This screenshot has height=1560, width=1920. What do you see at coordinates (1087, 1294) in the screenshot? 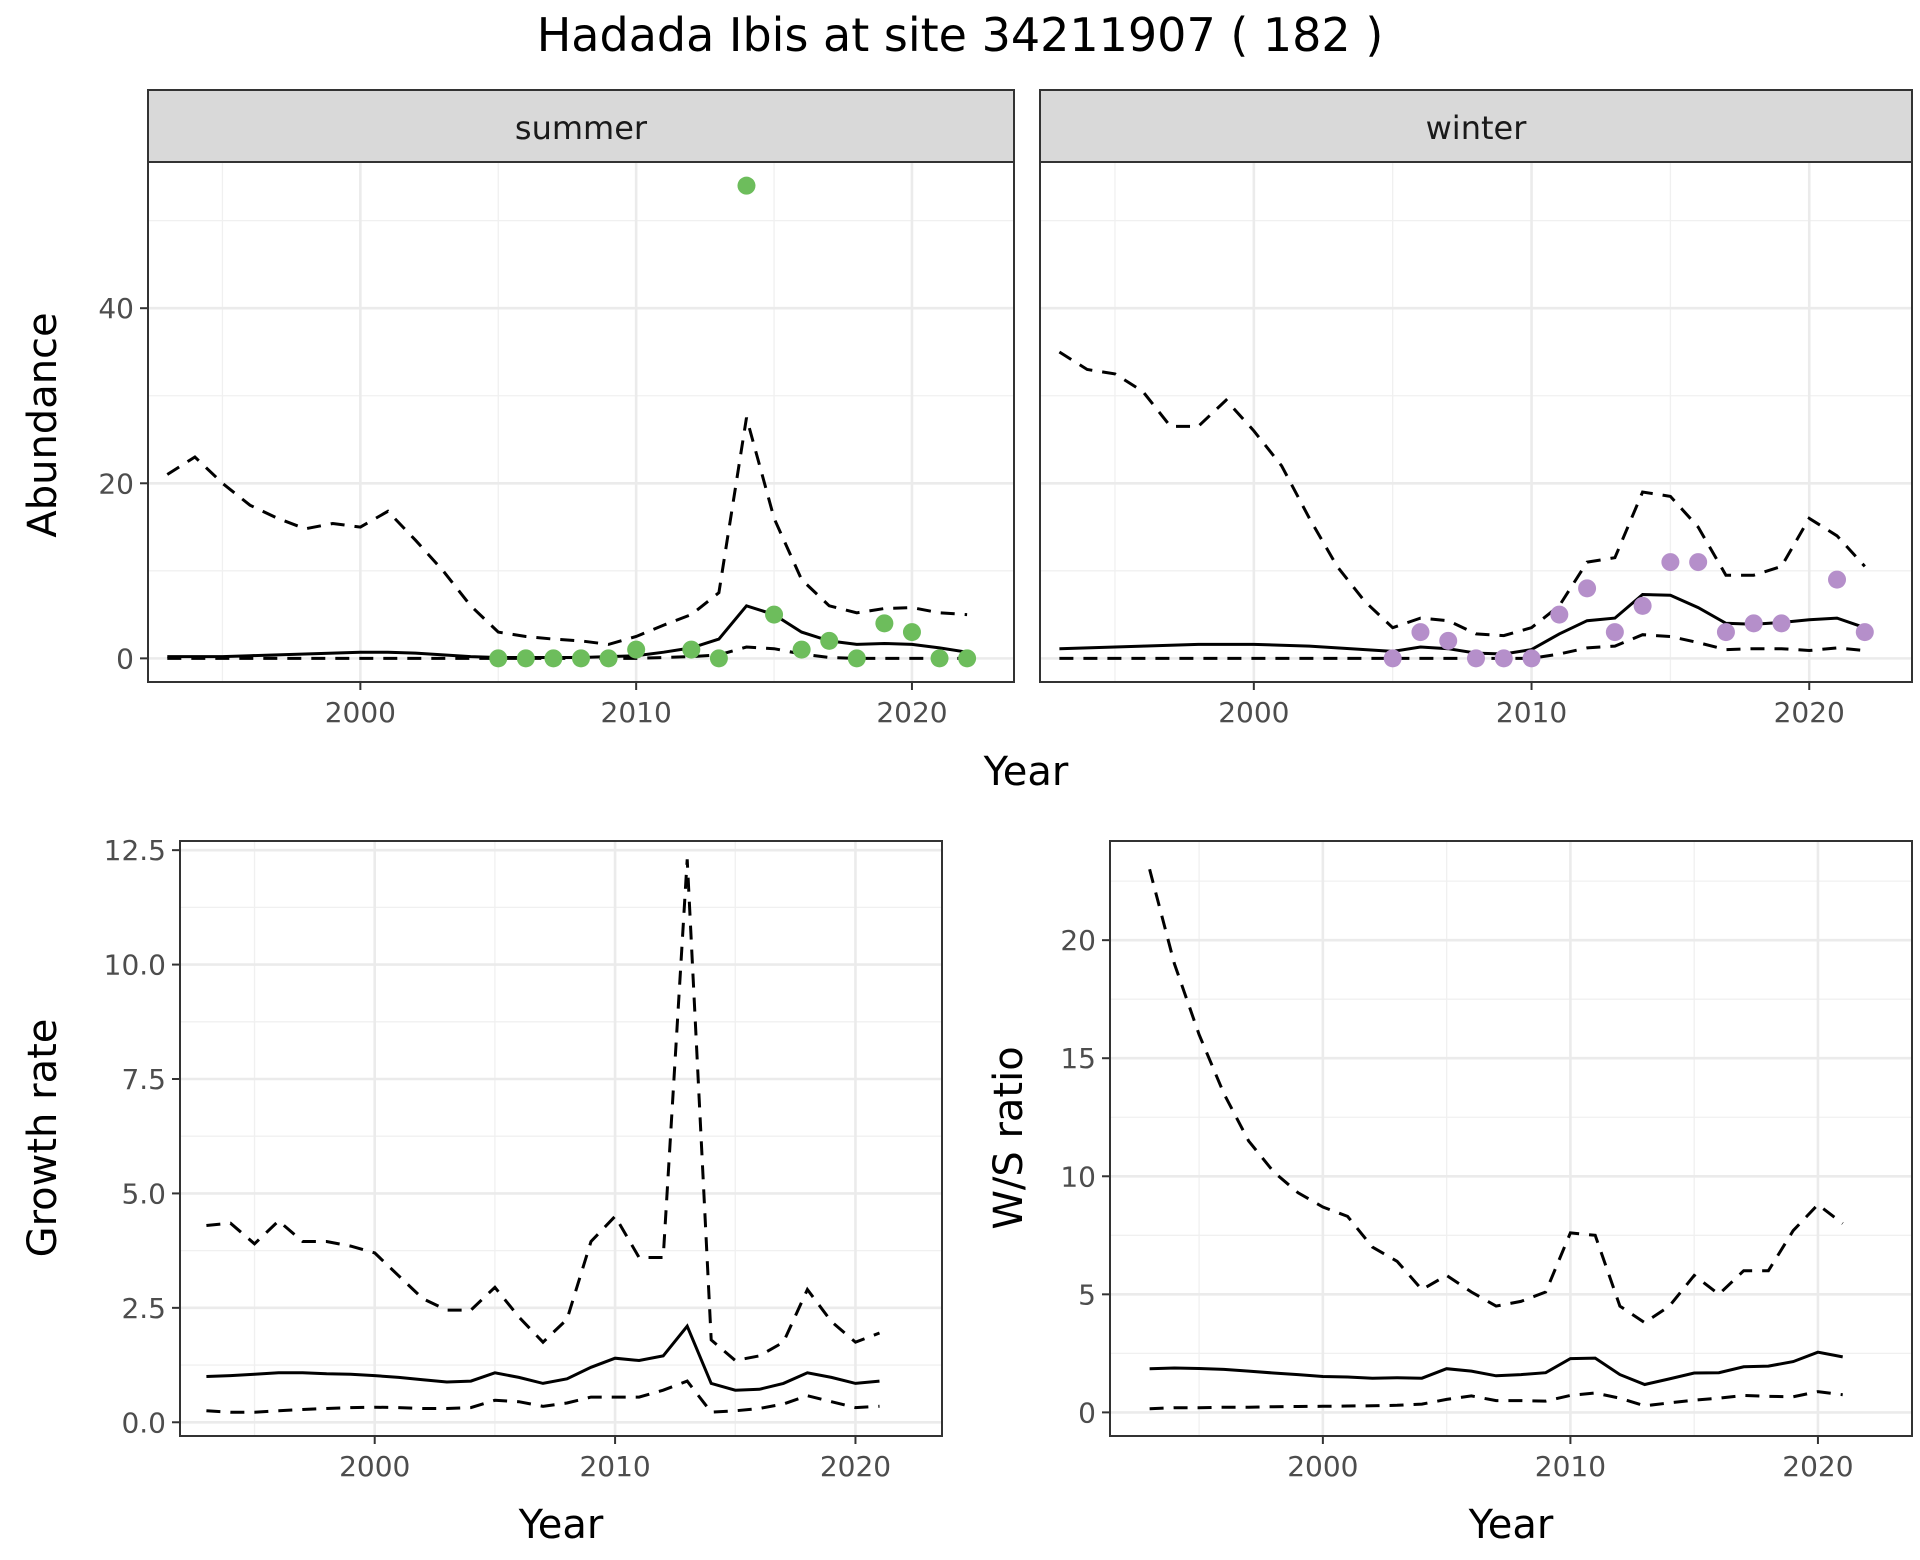
I see `y-tick-label: 5` at bounding box center [1087, 1294].